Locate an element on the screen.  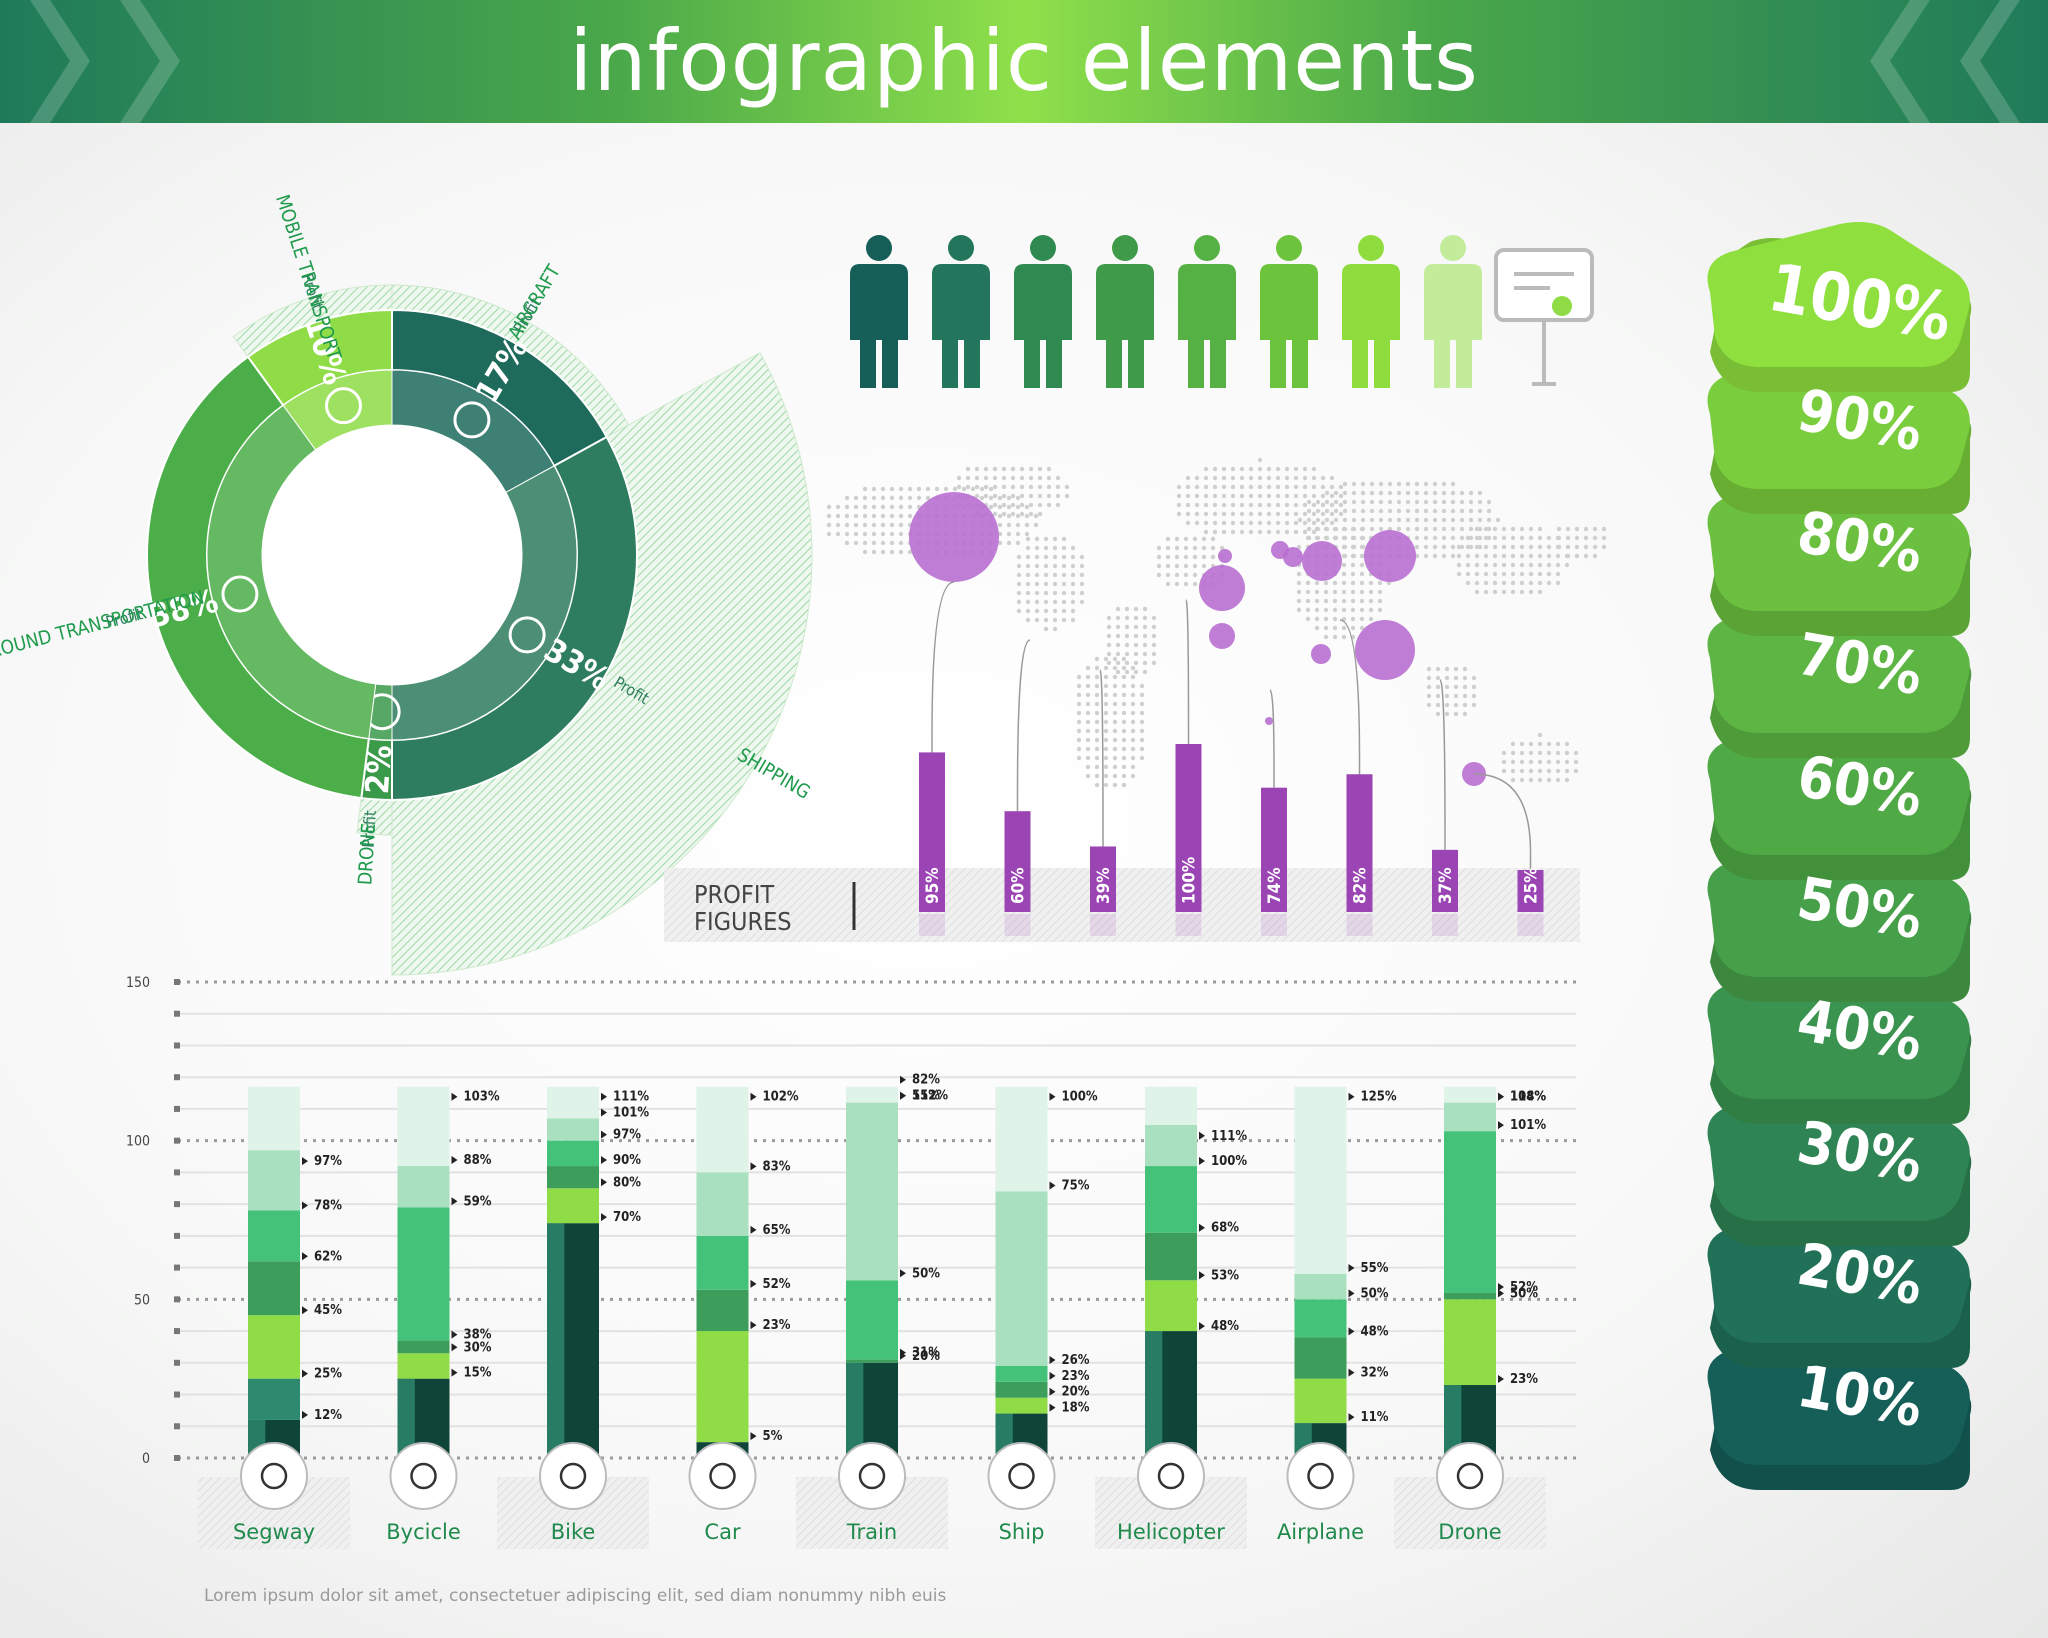
helicopter-icon is located at coordinates (1171, 1476).